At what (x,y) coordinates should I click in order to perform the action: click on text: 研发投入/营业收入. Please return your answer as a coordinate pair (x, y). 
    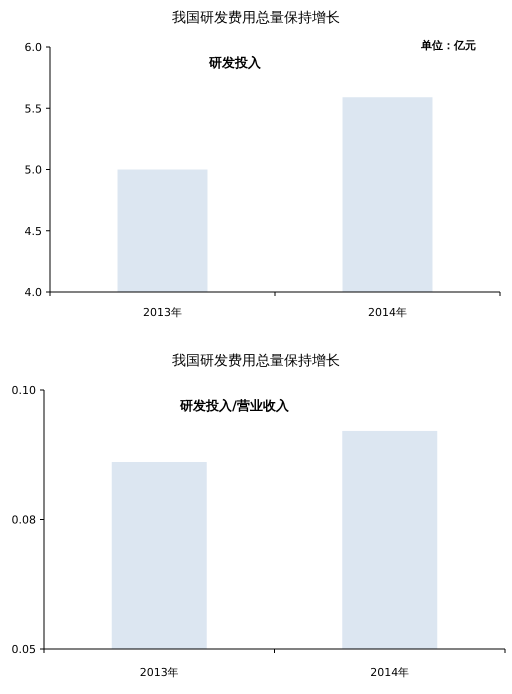
    Looking at the image, I should click on (234, 406).